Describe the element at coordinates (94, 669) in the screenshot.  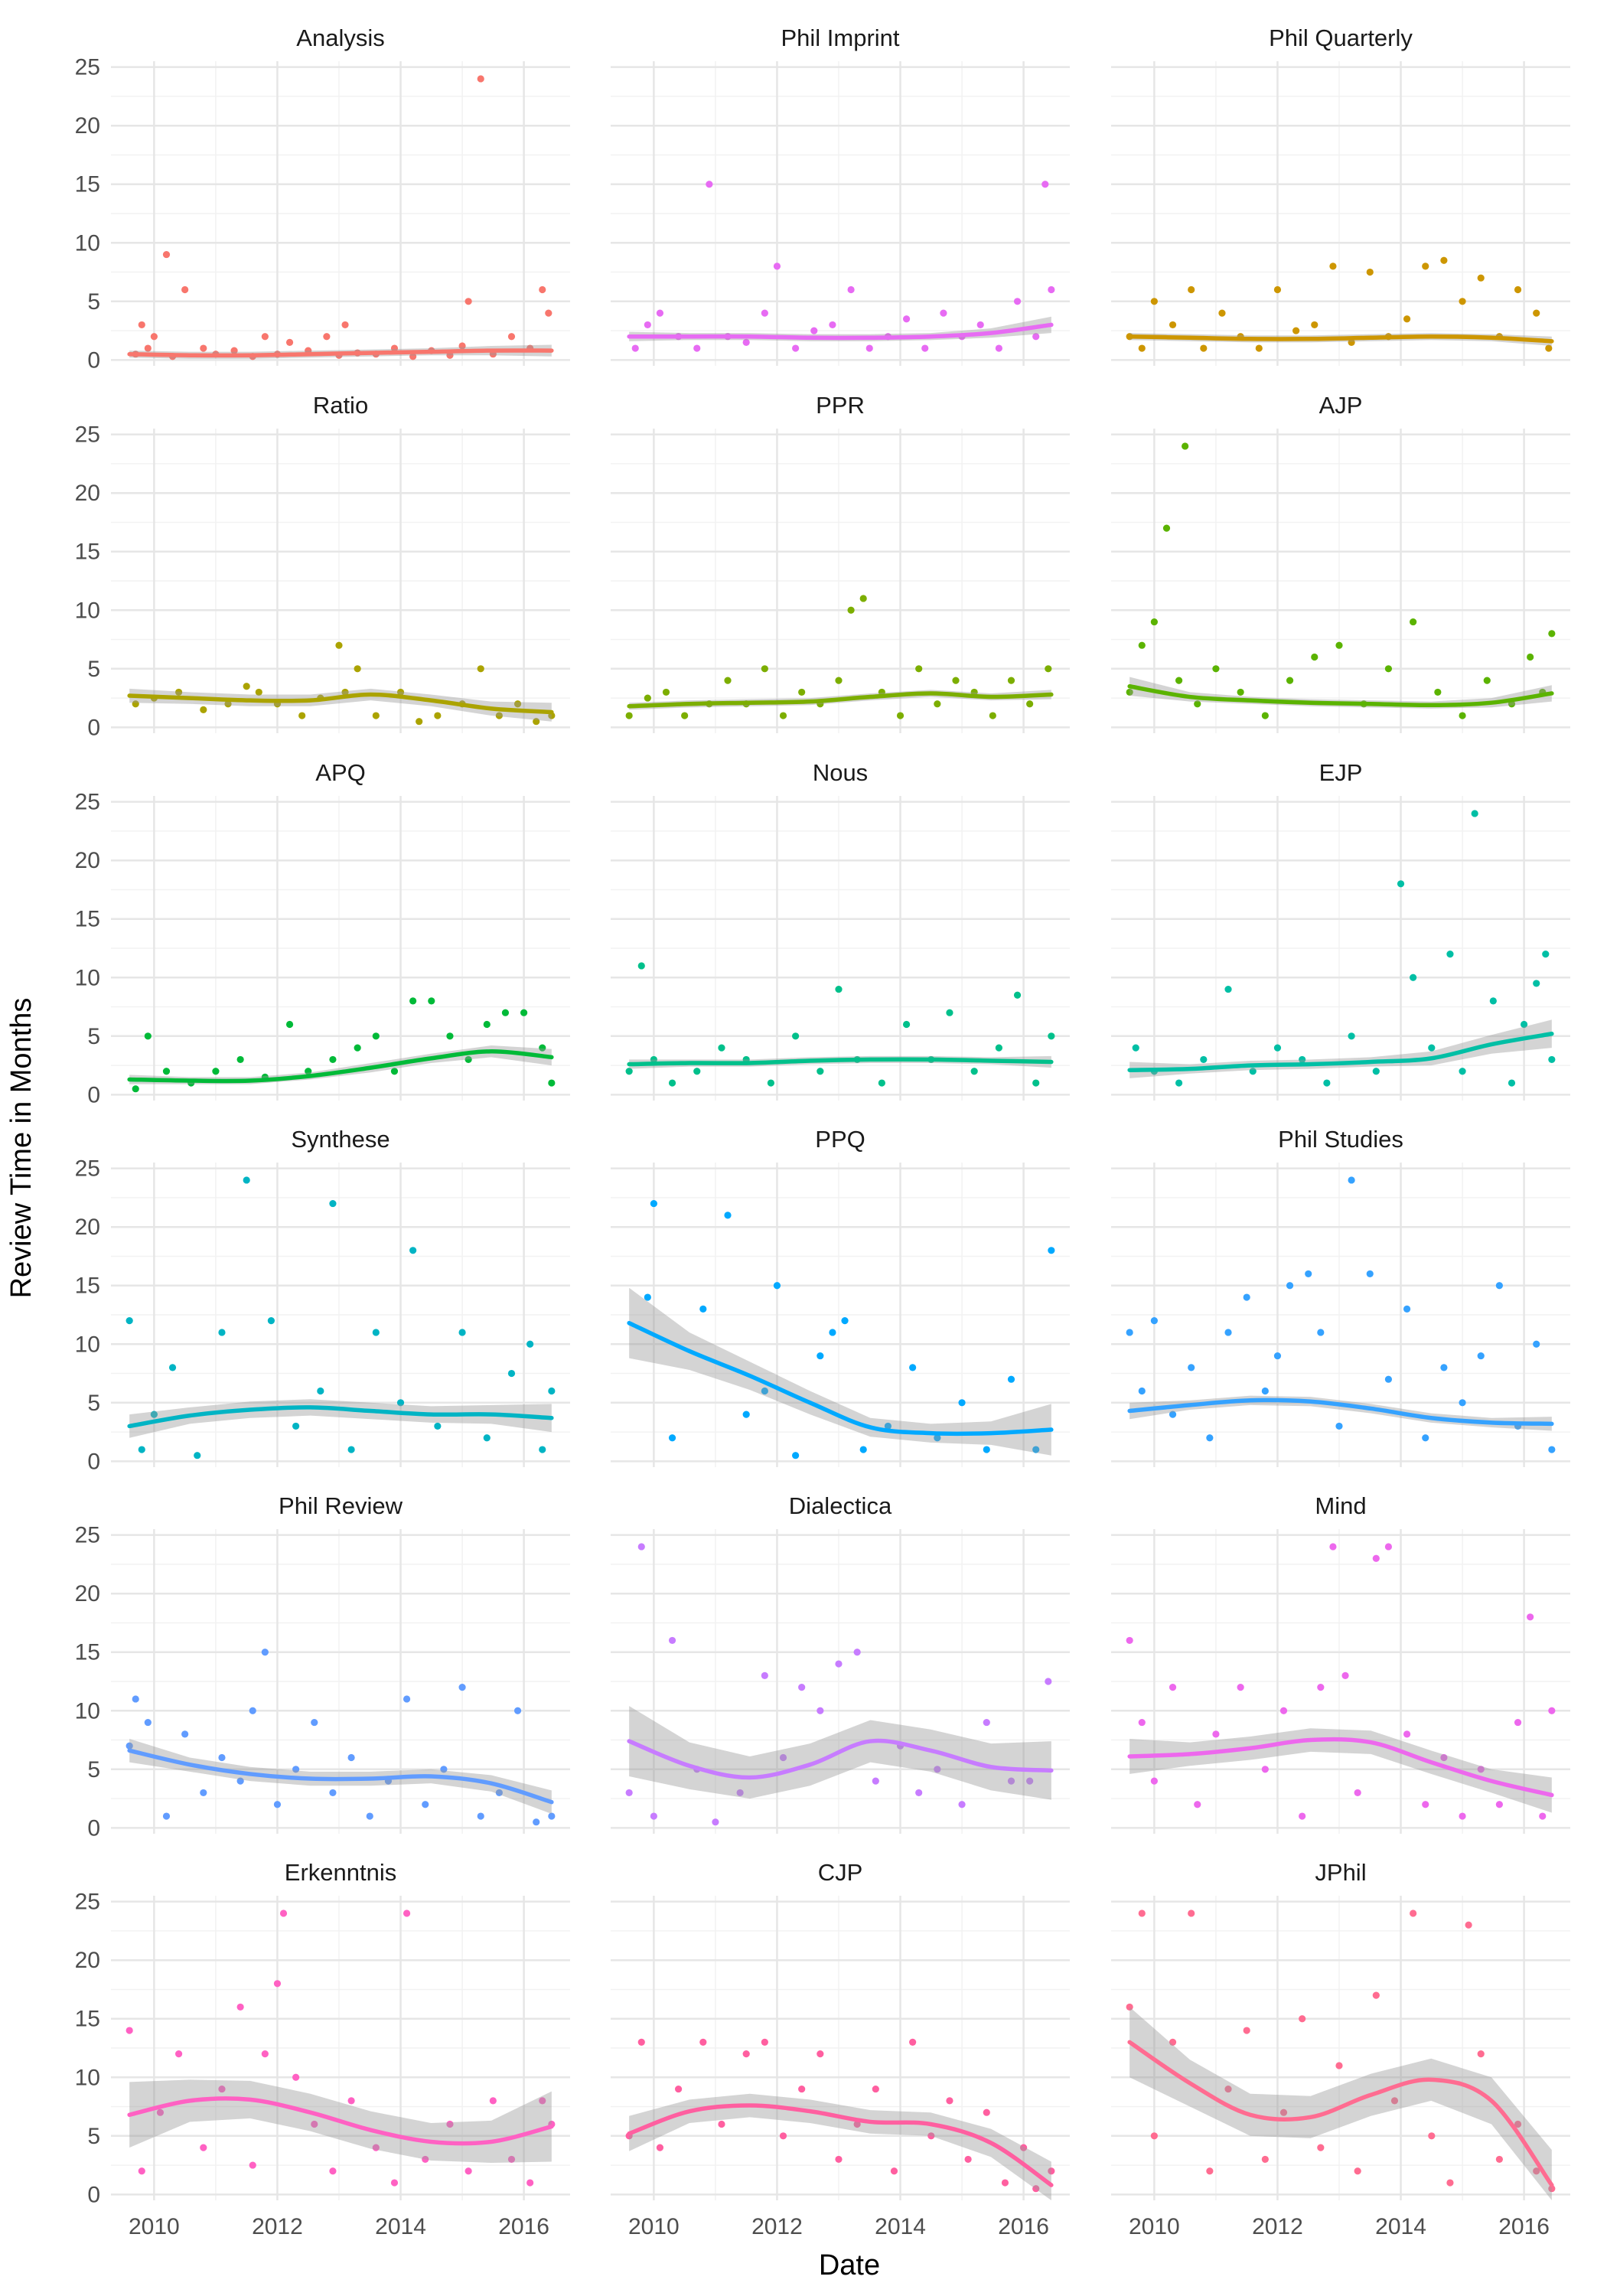
I see `y-tick-label: 5` at that location.